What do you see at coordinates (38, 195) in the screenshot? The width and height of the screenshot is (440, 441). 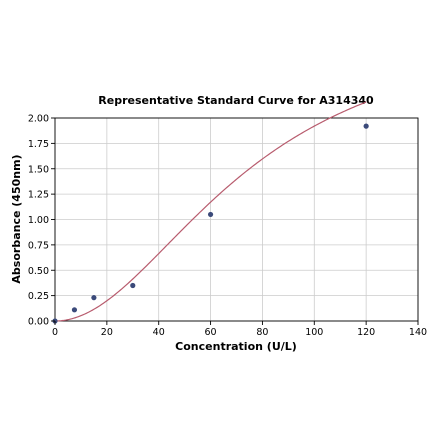 I see `y-tick-label: 1.25` at bounding box center [38, 195].